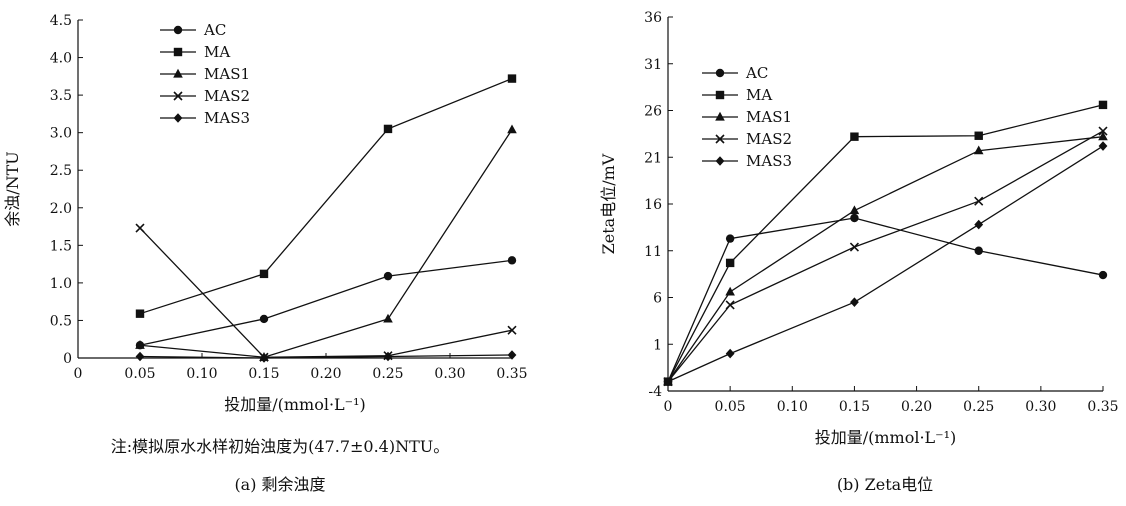  What do you see at coordinates (67, 359) in the screenshot?
I see `y-tick-label: 0` at bounding box center [67, 359].